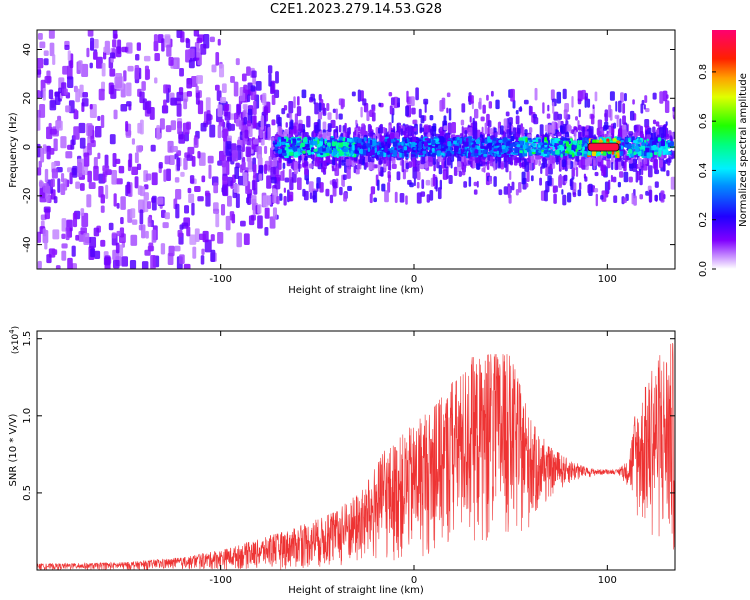 The height and width of the screenshot is (600, 750). I want to click on figure-title: C2E1.2023.279.14.53.G28, so click(356, 9).